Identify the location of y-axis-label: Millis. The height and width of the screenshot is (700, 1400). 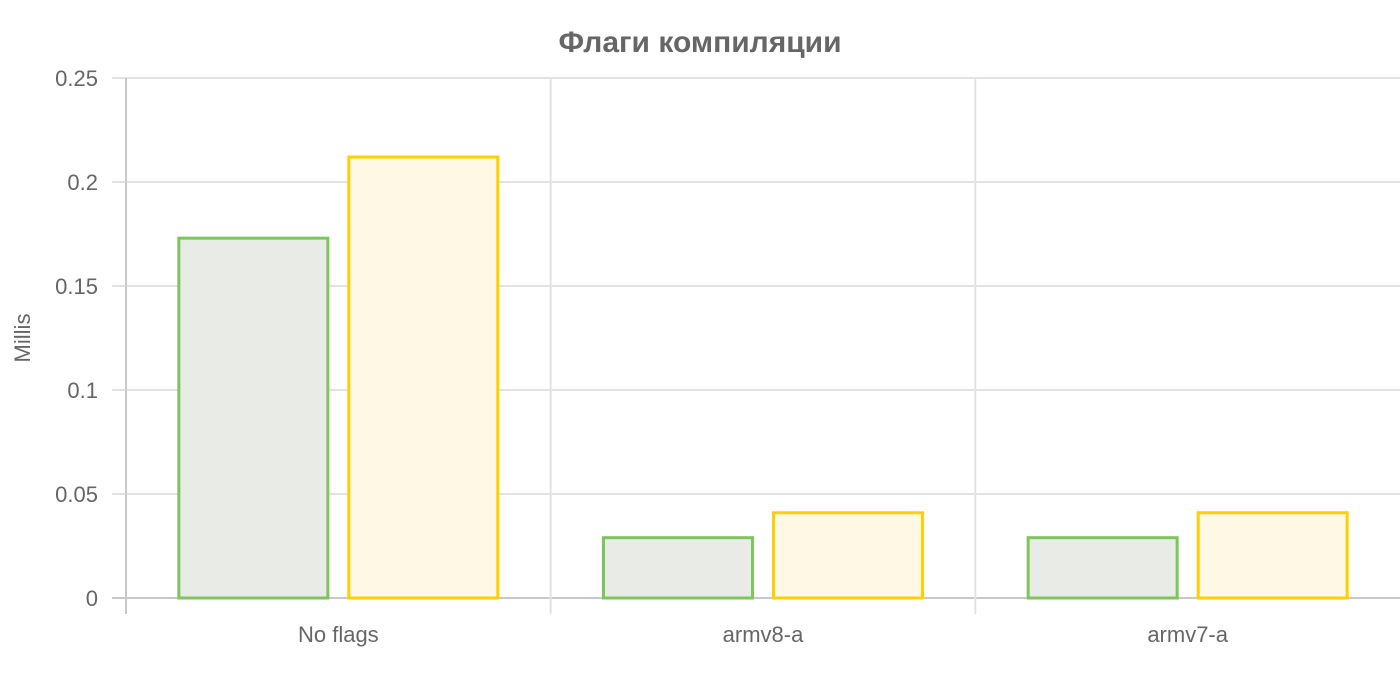
(22, 338).